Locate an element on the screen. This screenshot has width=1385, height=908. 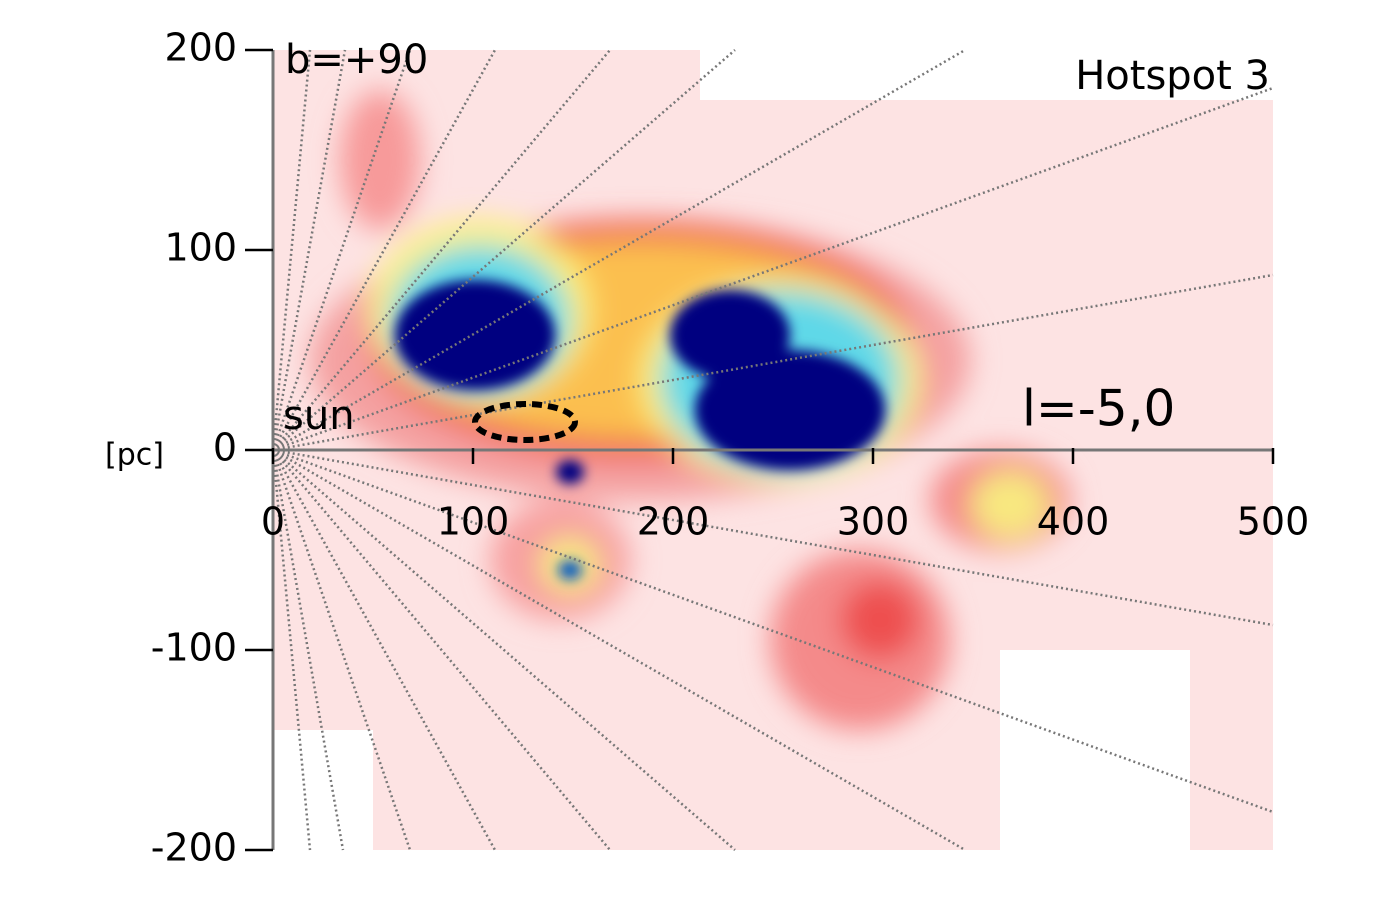
annotation: b=+90 is located at coordinates (356, 60).